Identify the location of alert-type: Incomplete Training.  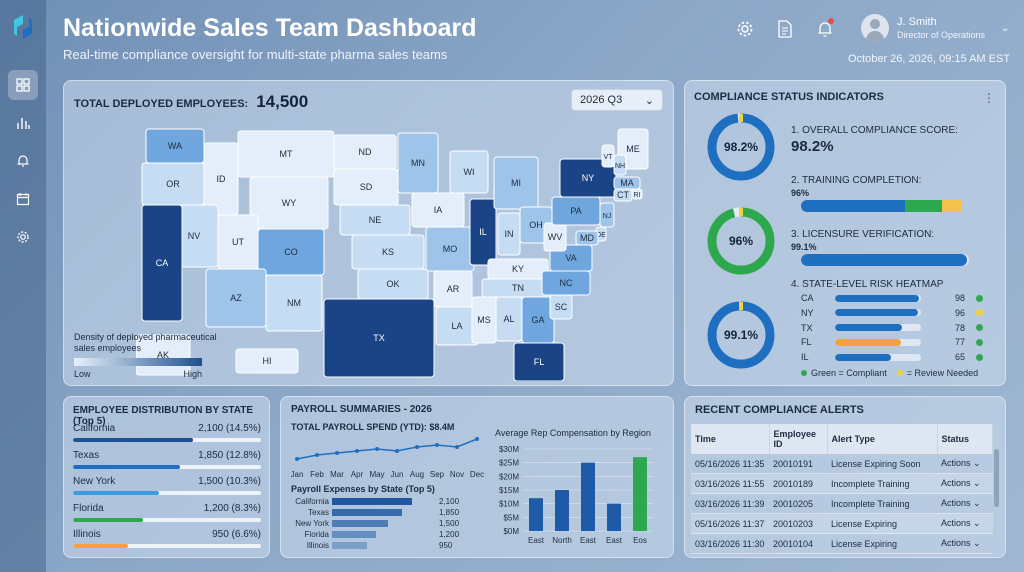
(882, 503).